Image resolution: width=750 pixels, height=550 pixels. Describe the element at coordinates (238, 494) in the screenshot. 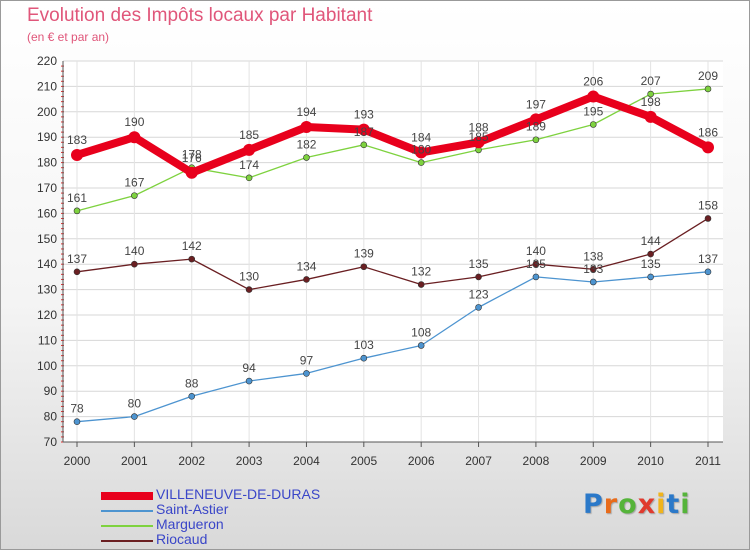

I see `legend-label: VILLENEUVE-DE-DURAS` at that location.